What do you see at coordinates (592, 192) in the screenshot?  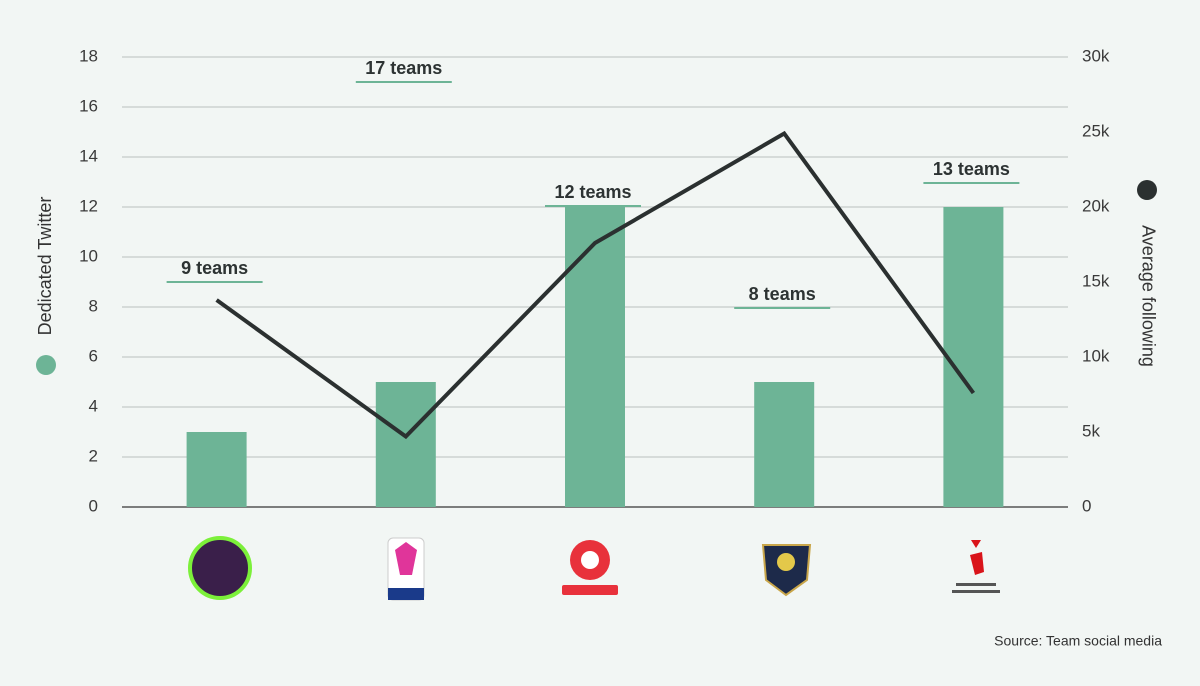 I see `annotation: 12 teams` at bounding box center [592, 192].